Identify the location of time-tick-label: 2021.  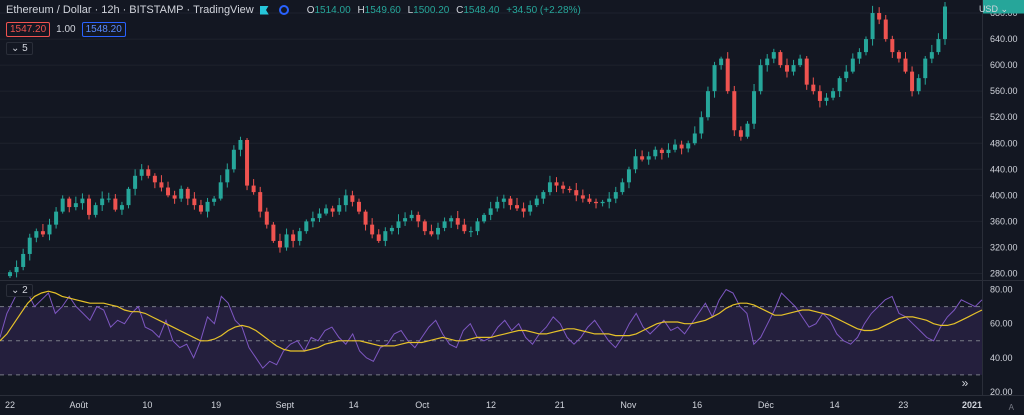
(972, 405).